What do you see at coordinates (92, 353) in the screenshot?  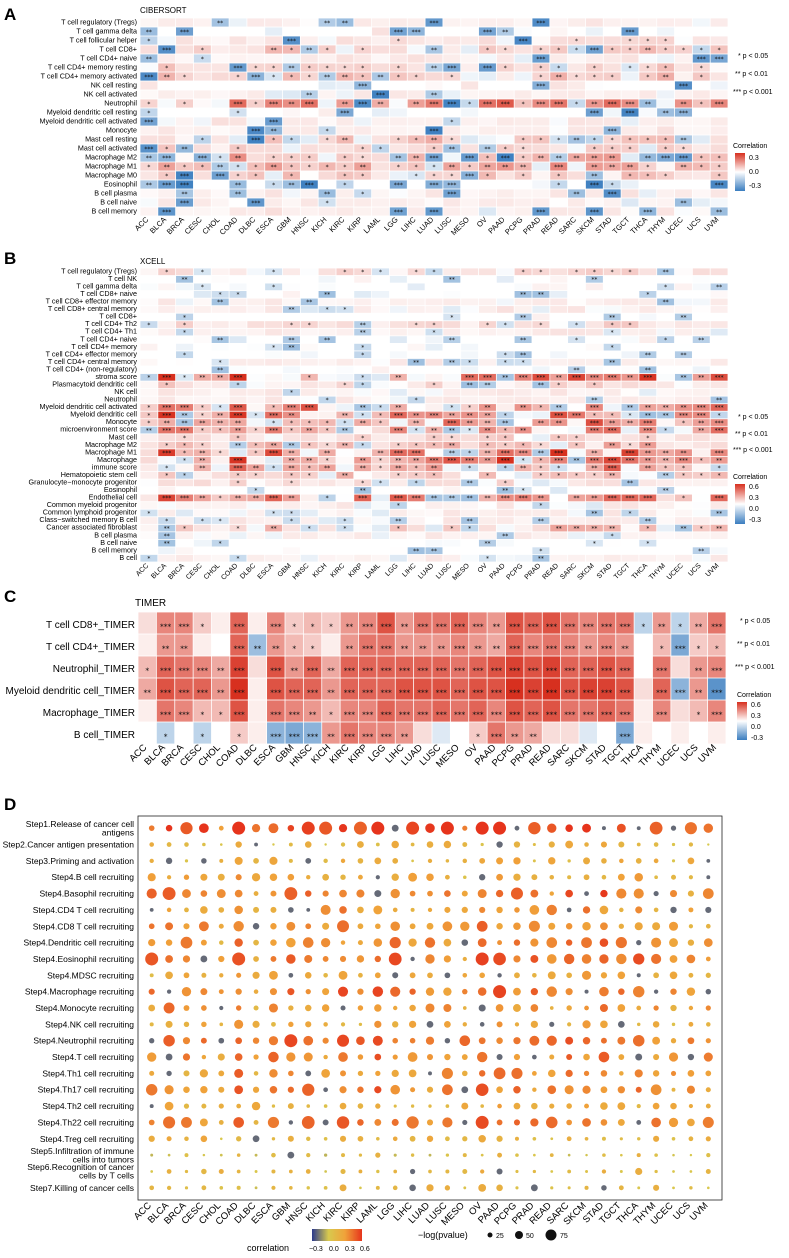 I see `row-label-t-cell-cd4-effector-memory: T cell CD4+ effector memory` at bounding box center [92, 353].